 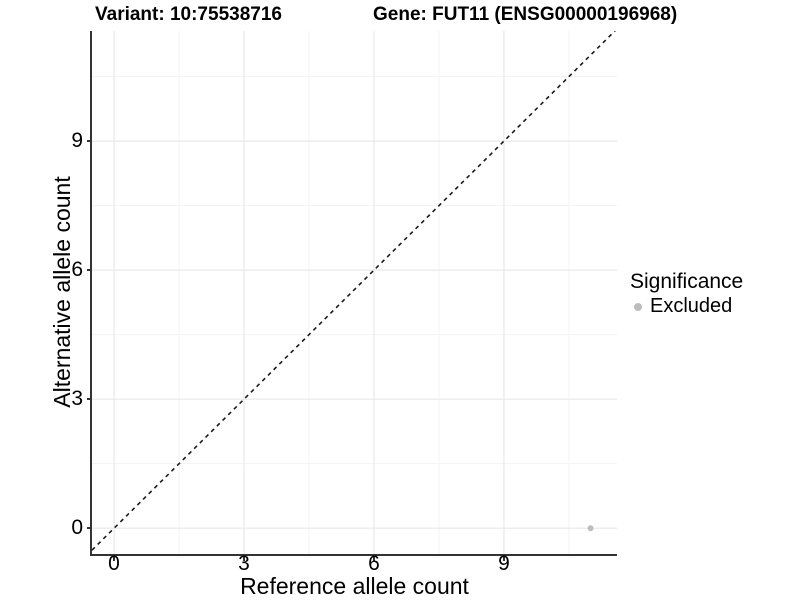 What do you see at coordinates (638, 306) in the screenshot?
I see `excluded-point-icon` at bounding box center [638, 306].